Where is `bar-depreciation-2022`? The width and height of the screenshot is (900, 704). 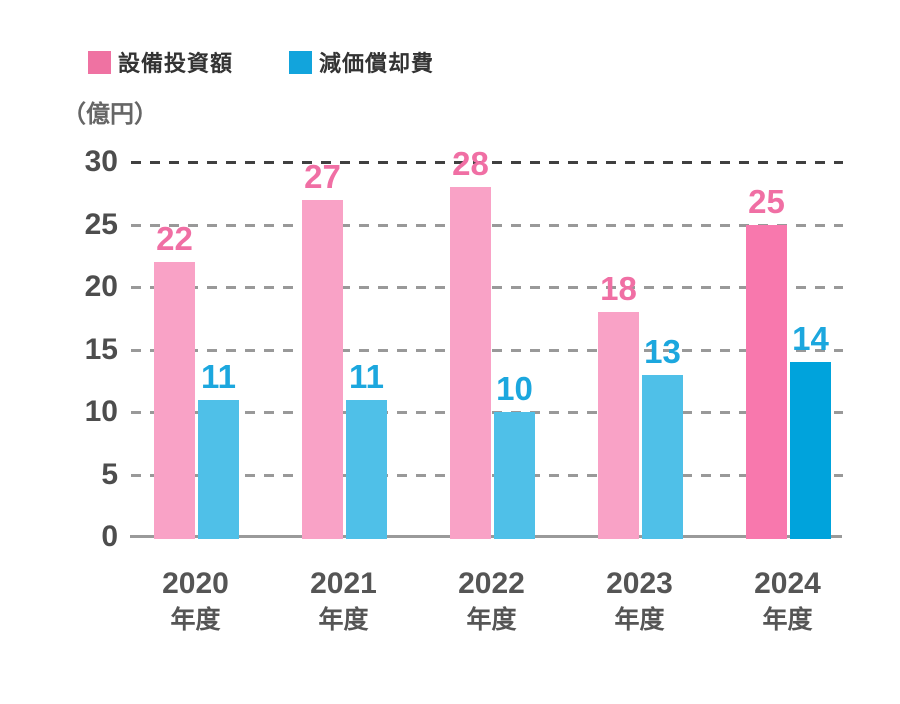
bar-depreciation-2022 is located at coordinates (514, 475).